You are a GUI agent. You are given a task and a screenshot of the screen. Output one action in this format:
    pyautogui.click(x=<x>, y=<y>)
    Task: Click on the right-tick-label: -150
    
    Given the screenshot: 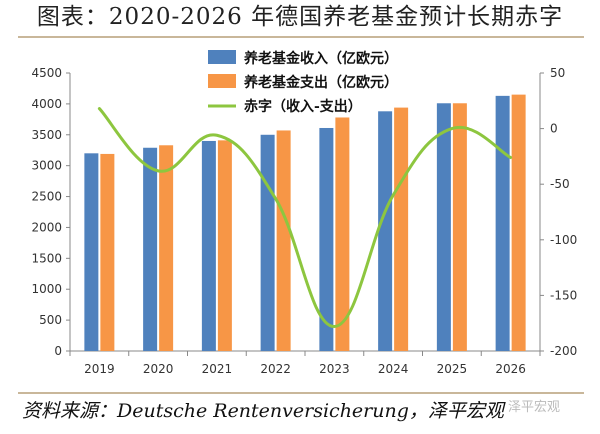 What is the action you would take?
    pyautogui.click(x=563, y=295)
    